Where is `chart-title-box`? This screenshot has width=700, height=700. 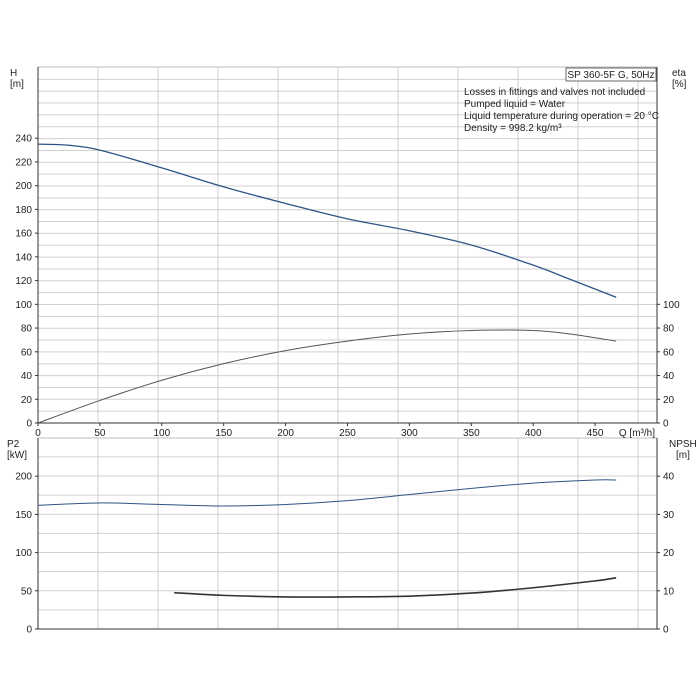
chart-title-box is located at coordinates (611, 74).